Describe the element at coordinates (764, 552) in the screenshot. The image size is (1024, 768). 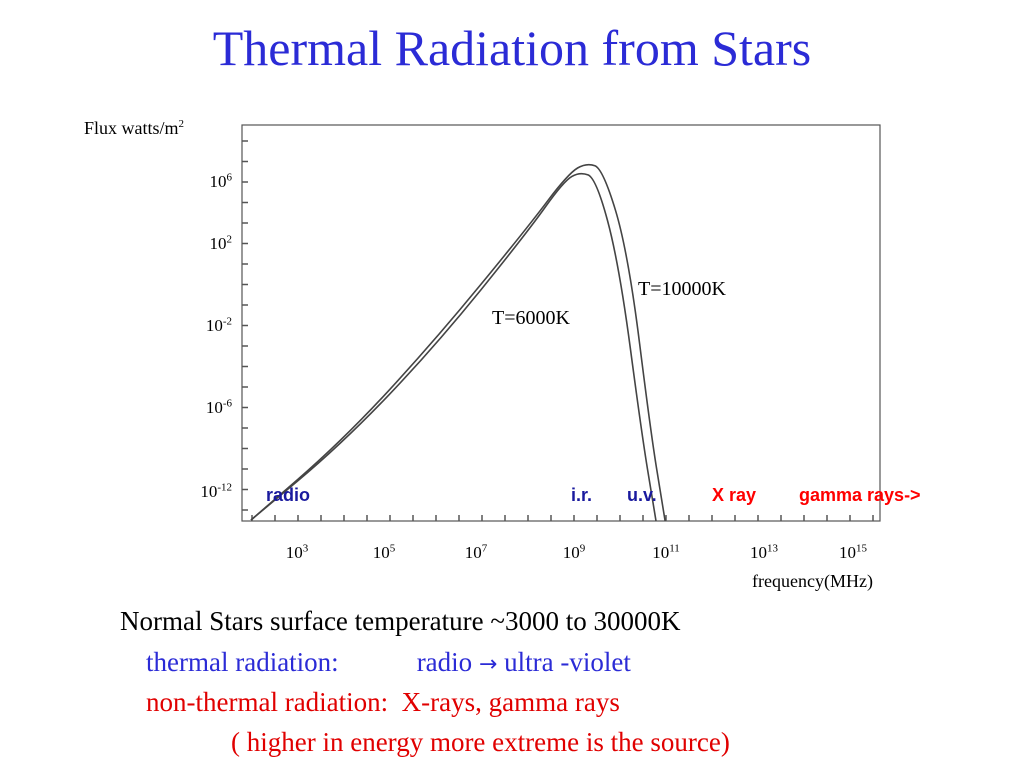
I see `x-tick-label: 10¹³` at that location.